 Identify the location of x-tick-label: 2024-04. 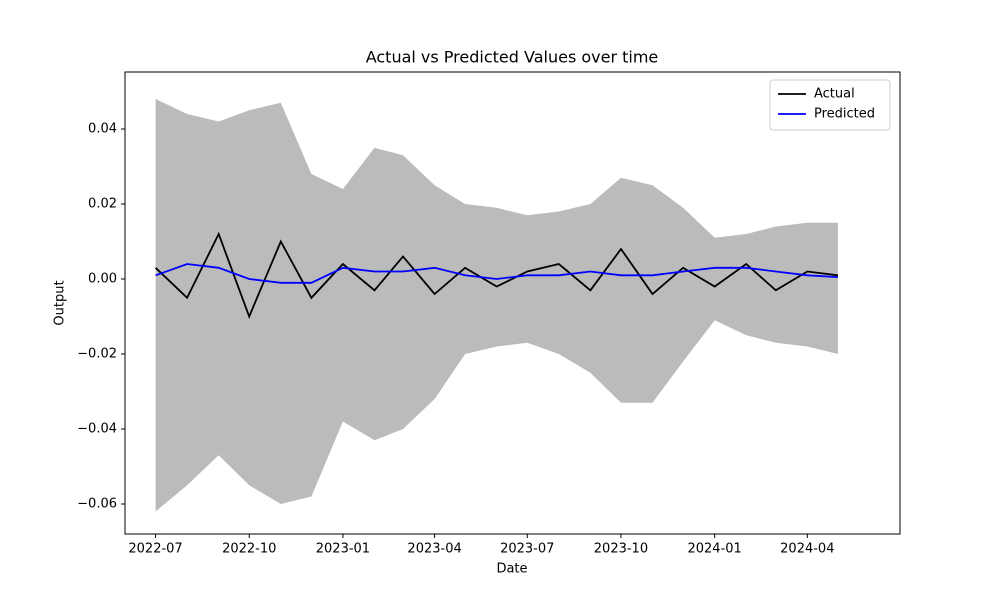
(807, 549).